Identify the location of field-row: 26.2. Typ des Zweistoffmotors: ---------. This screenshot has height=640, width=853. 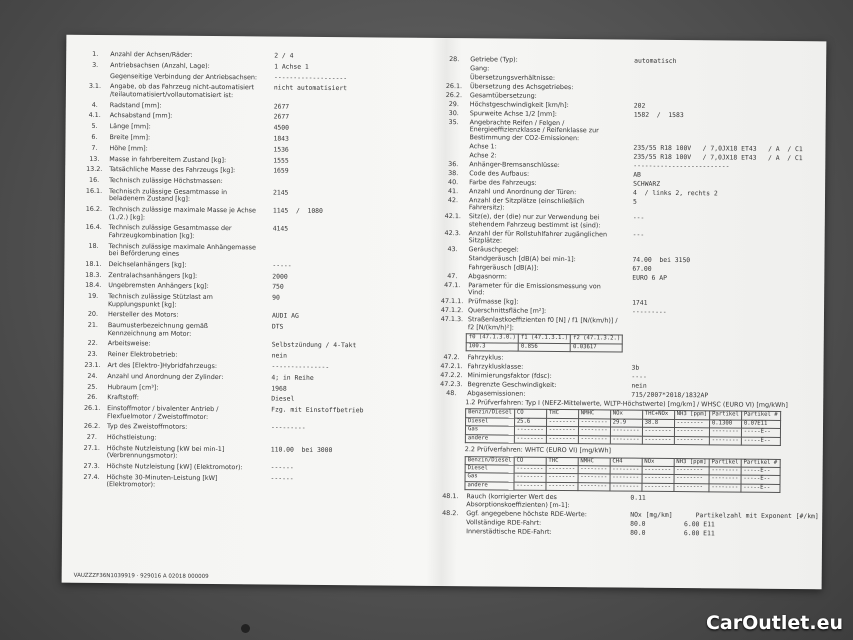
(249, 427).